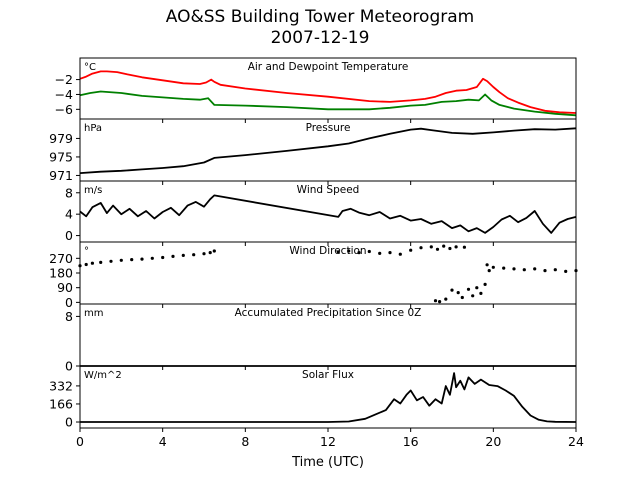 This screenshot has height=480, width=640. I want to click on y-tick-label: −6, so click(64, 109).